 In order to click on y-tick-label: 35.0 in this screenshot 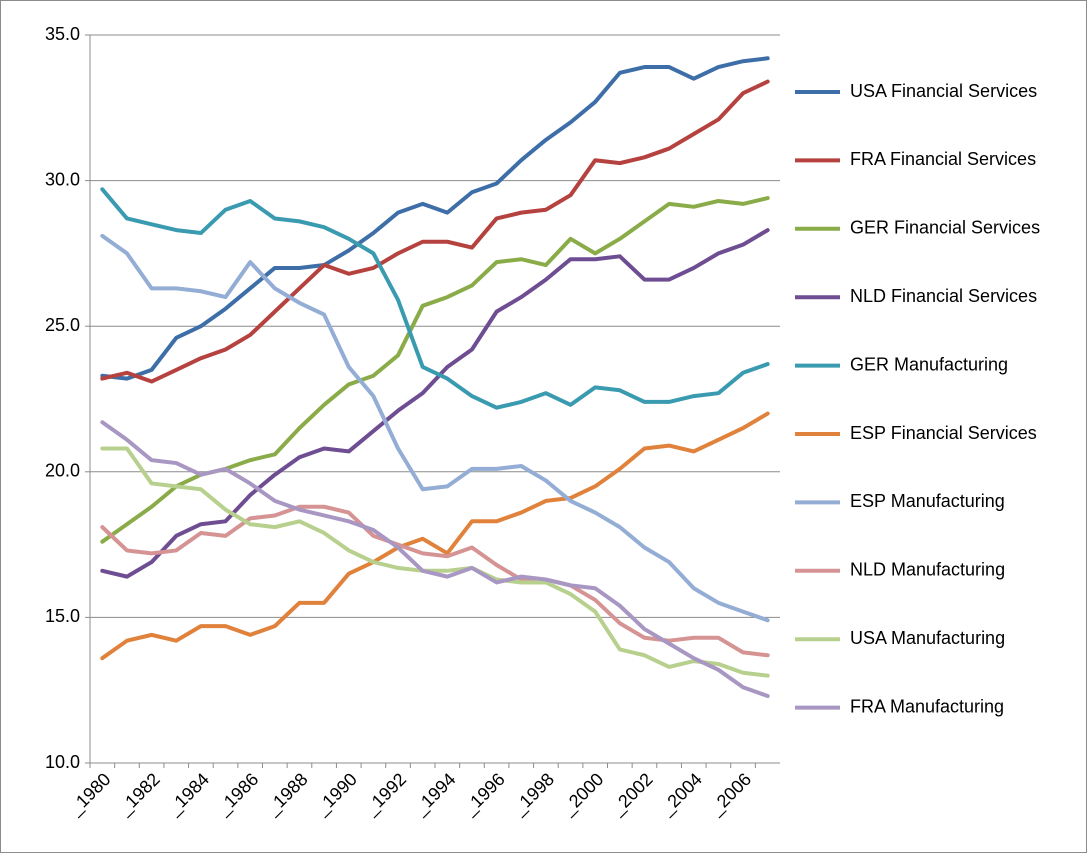, I will do `click(62, 34)`.